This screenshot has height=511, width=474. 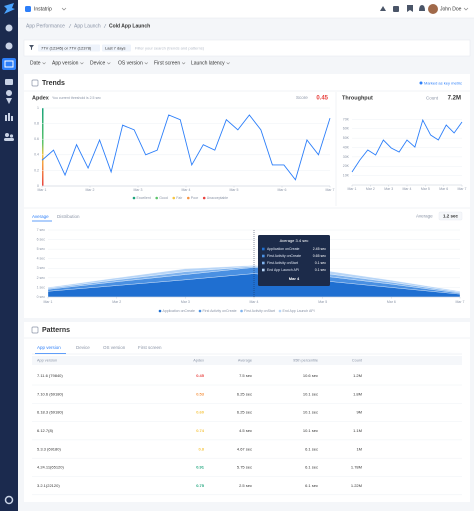 What do you see at coordinates (357, 393) in the screenshot?
I see `table-cell: 1.8M` at bounding box center [357, 393].